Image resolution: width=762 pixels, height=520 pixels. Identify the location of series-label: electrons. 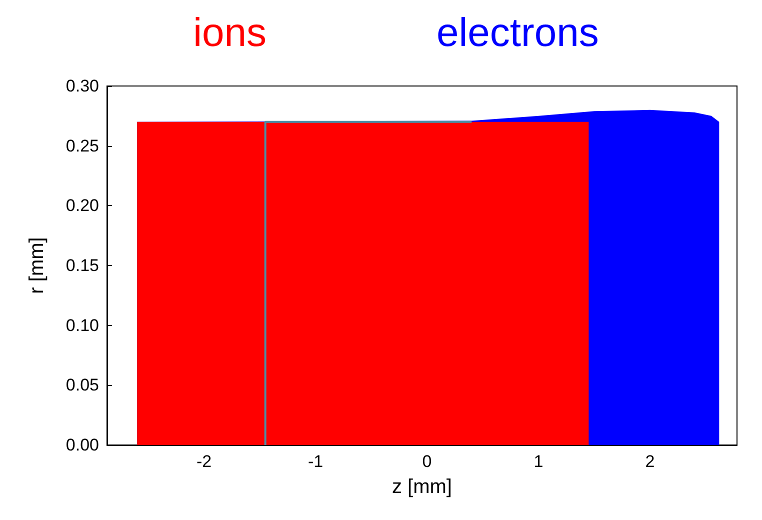
(517, 33).